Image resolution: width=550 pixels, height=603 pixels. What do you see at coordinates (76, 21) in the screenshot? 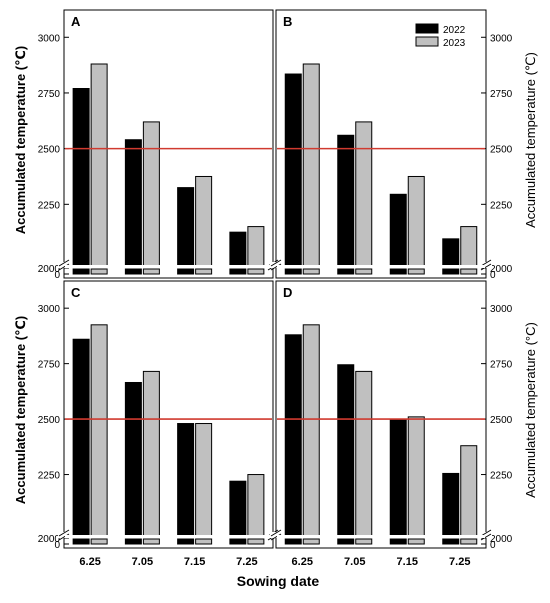
I see `panel-letter: A` at bounding box center [76, 21].